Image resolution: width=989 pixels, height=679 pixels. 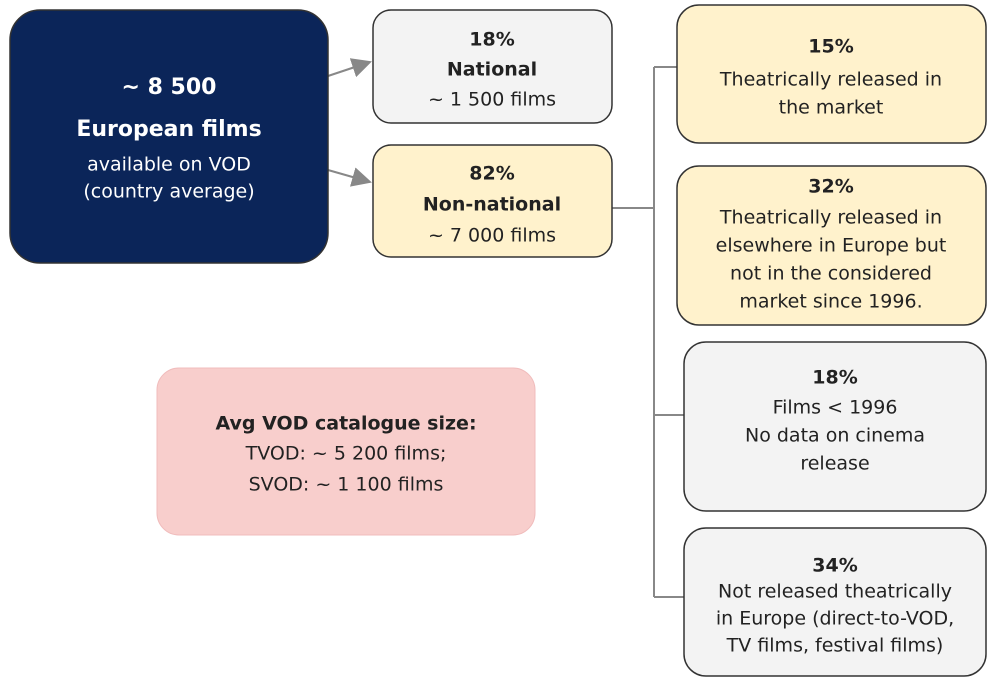 What do you see at coordinates (835, 408) in the screenshot?
I see `text: Films < 1996` at bounding box center [835, 408].